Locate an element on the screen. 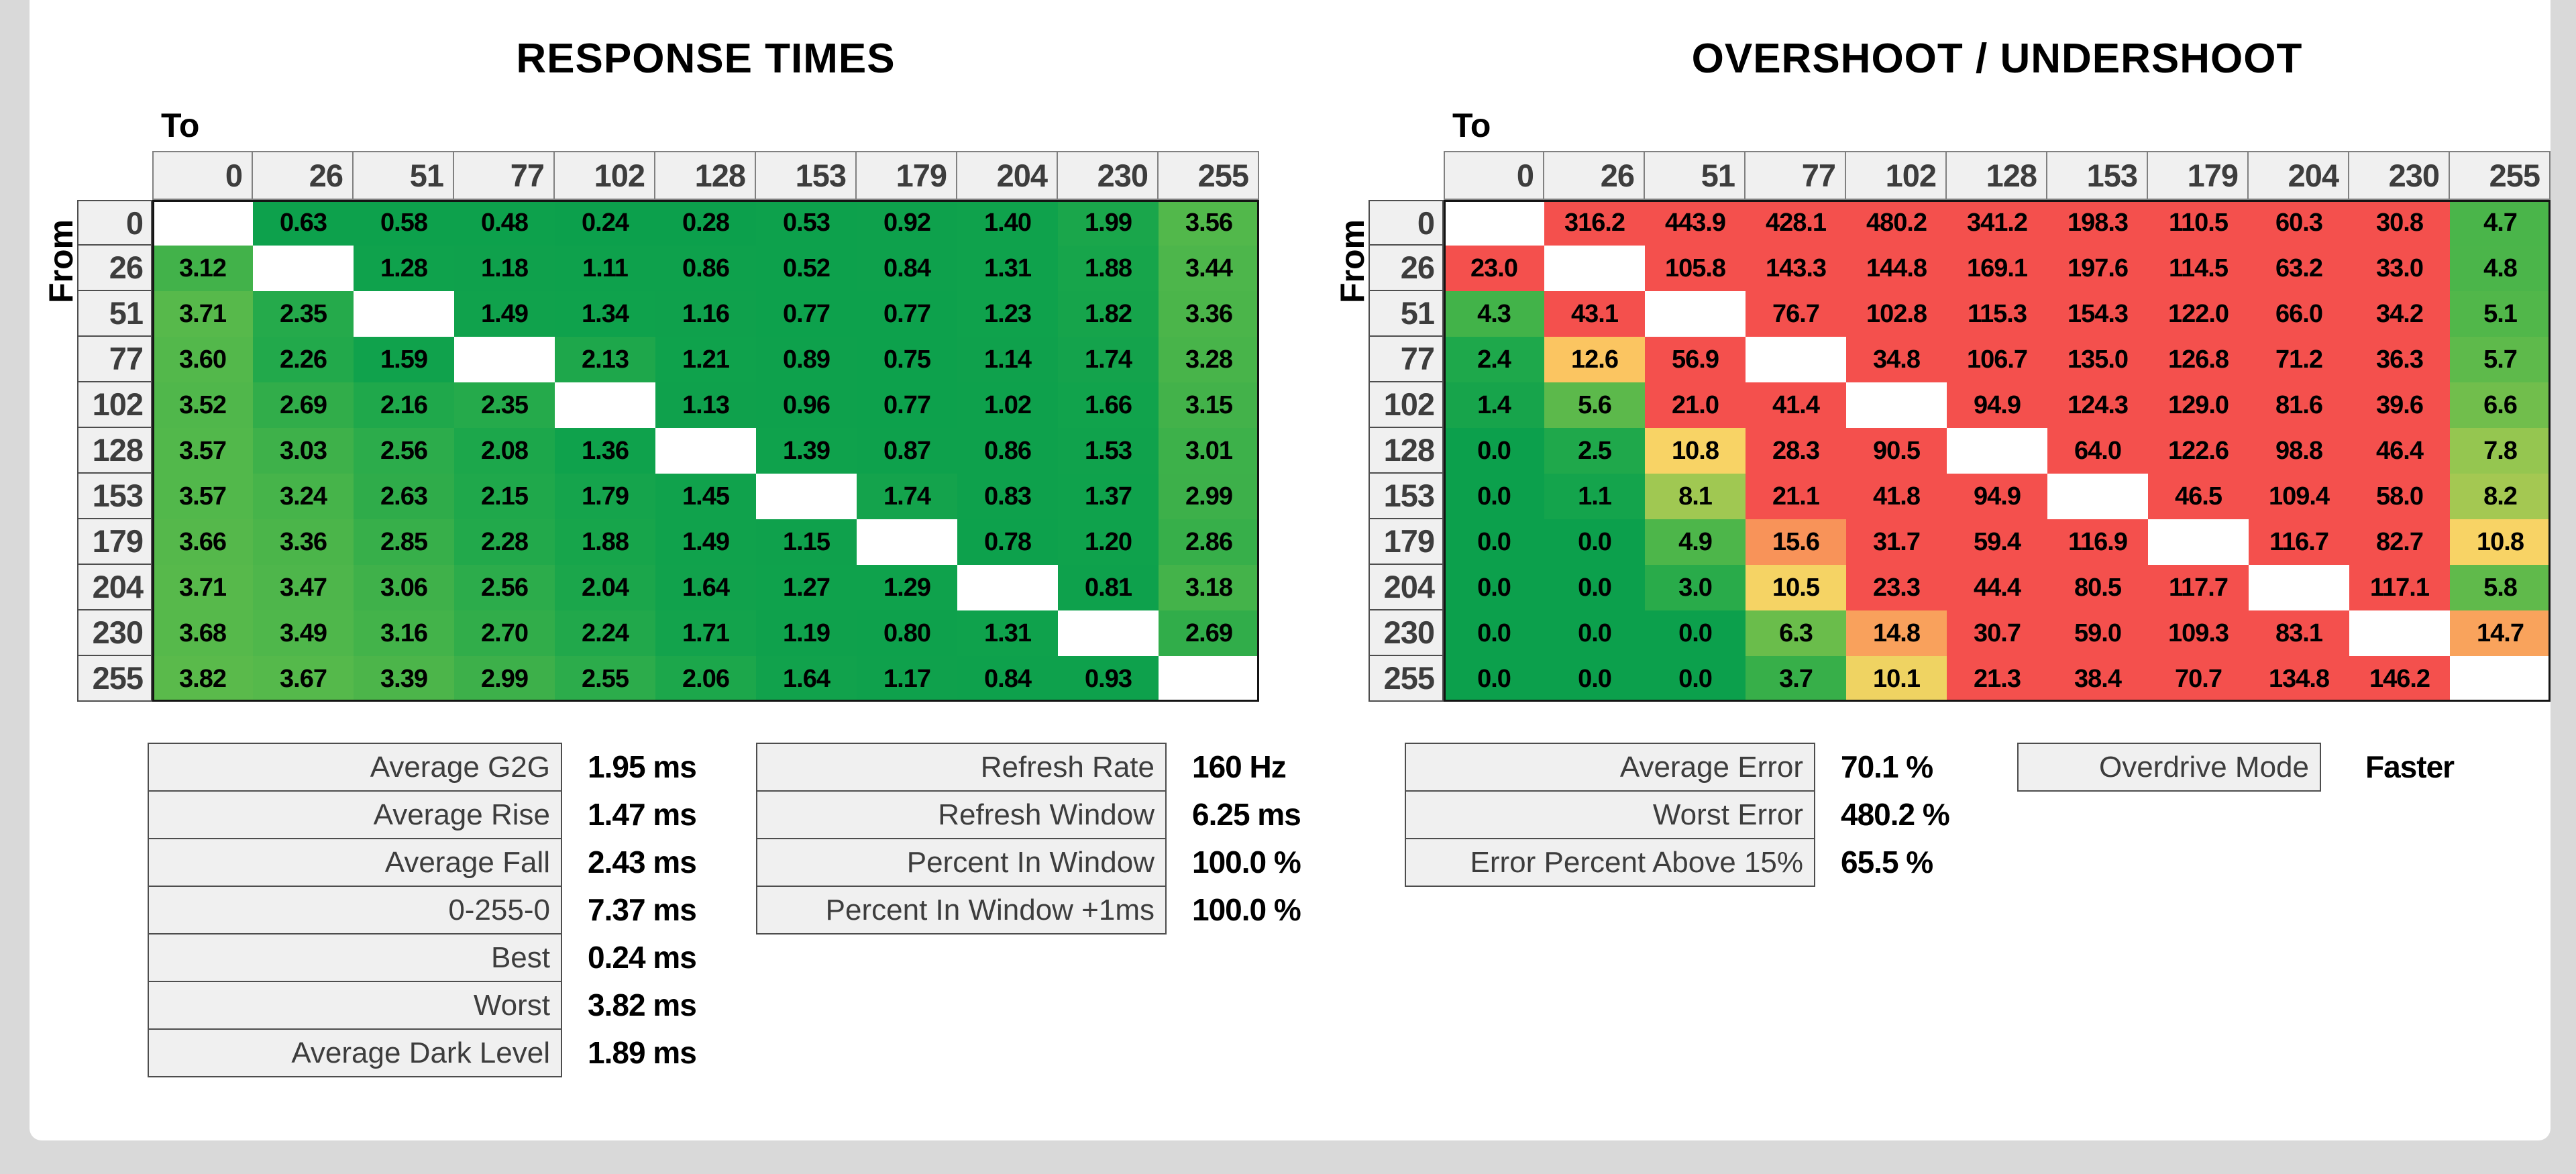 This screenshot has height=1174, width=2576. heatmap-cell: 2.63 is located at coordinates (404, 496).